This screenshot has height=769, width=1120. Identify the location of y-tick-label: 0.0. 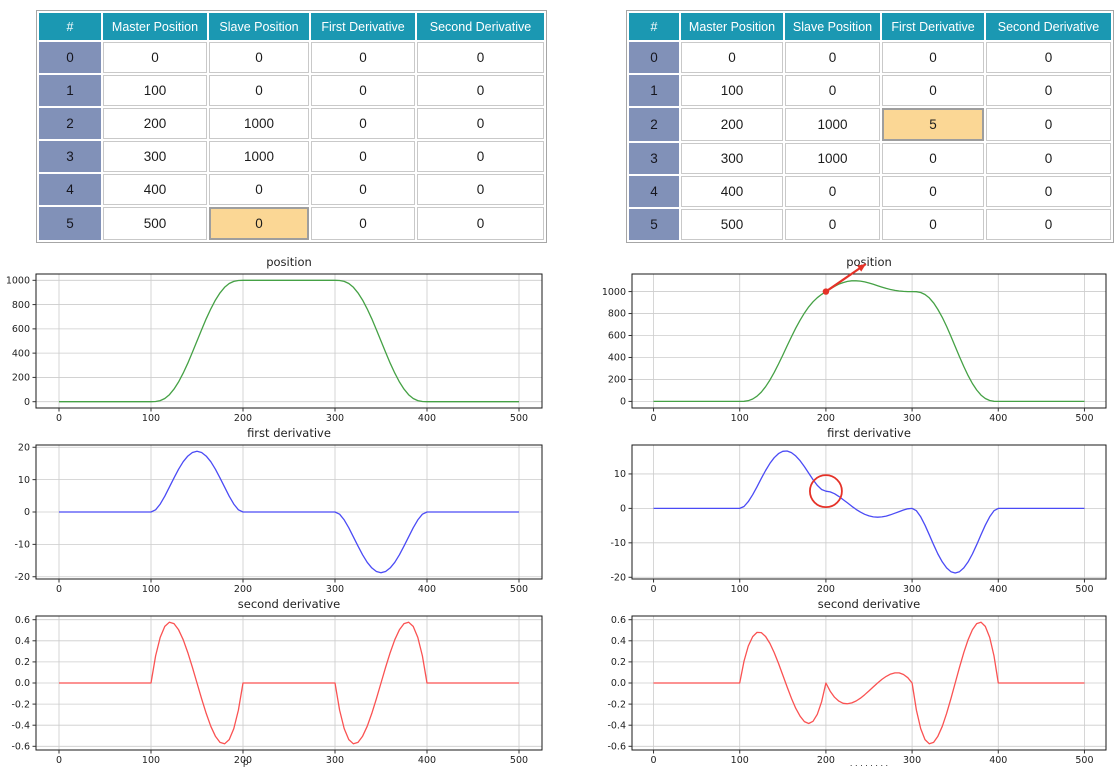
(618, 683).